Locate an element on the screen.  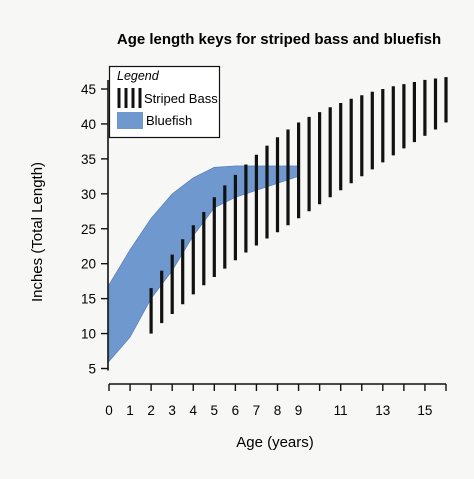
x-tick-label: 2 is located at coordinates (151, 410).